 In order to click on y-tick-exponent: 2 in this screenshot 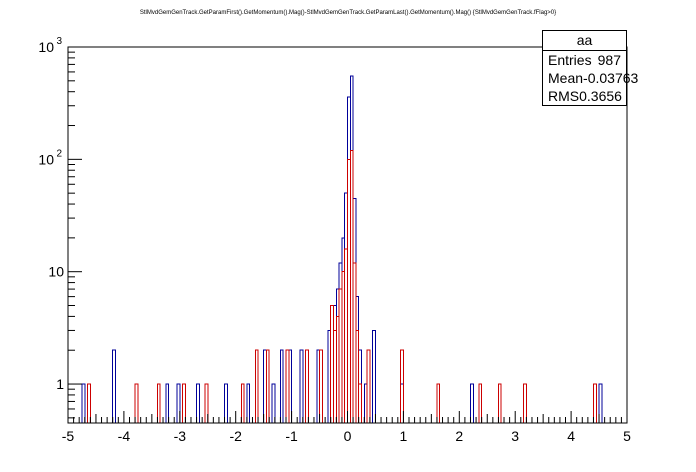, I will do `click(59, 153)`.